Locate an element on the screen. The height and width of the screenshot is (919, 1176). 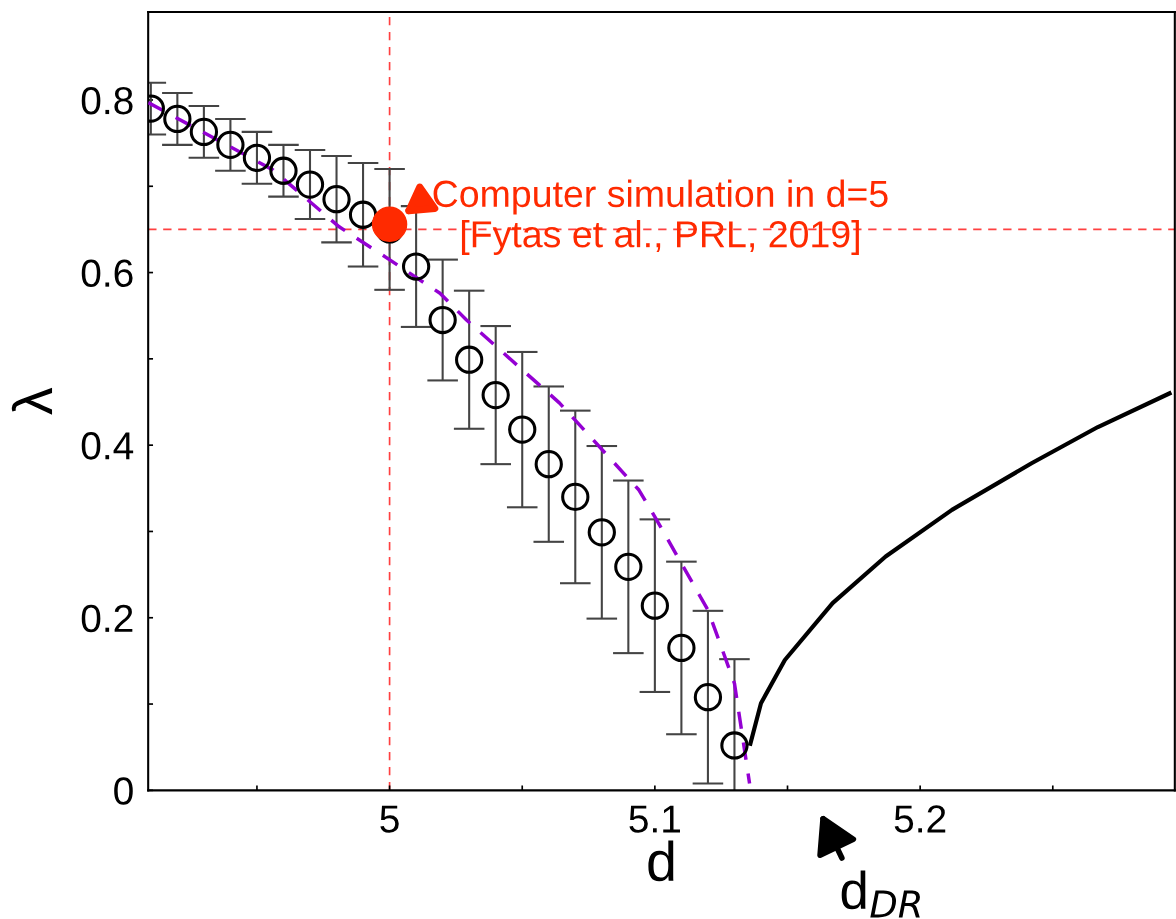
x-tick-label: 5.2 is located at coordinates (920, 819).